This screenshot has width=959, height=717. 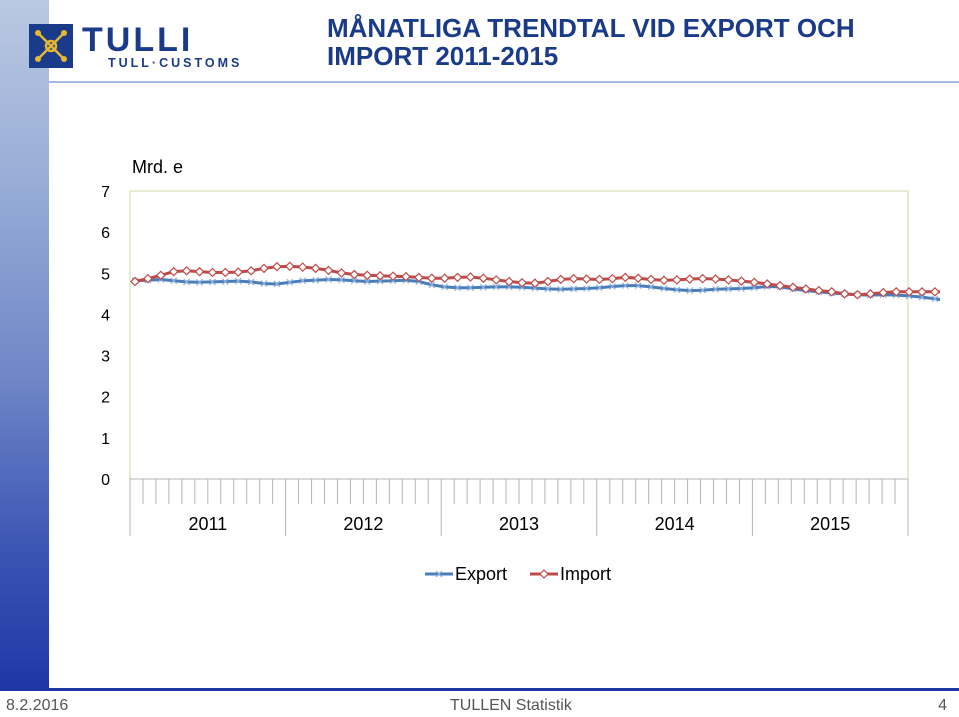 I want to click on y-axis-labels: 0 1 2 3 4 5 6 7, so click(x=105, y=336).